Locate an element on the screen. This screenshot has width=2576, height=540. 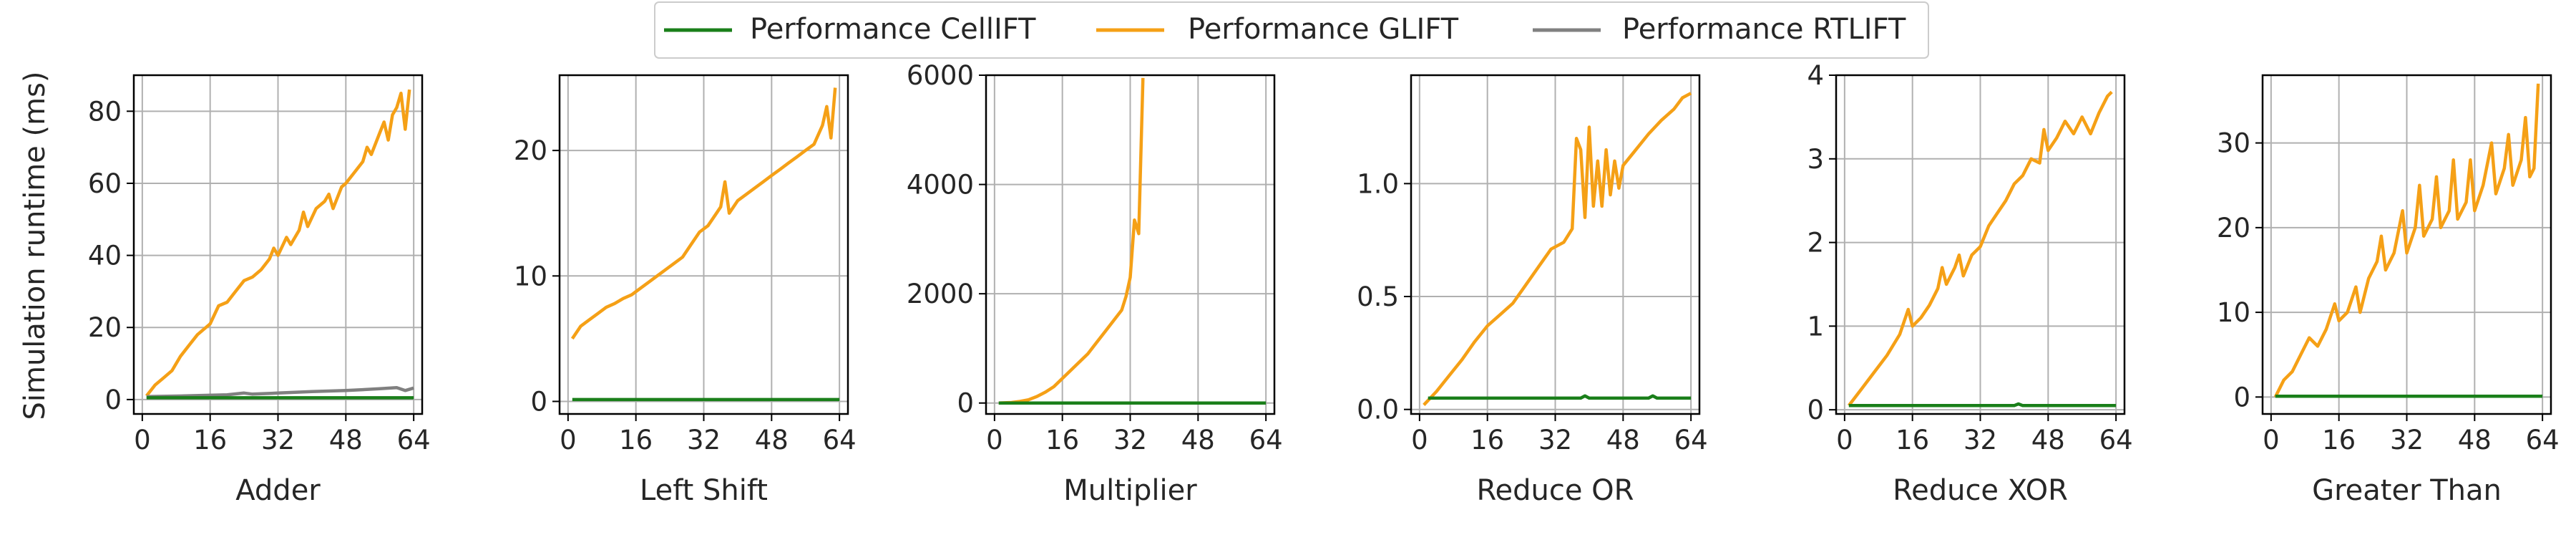
y-tick-label: 4 is located at coordinates (1815, 75).